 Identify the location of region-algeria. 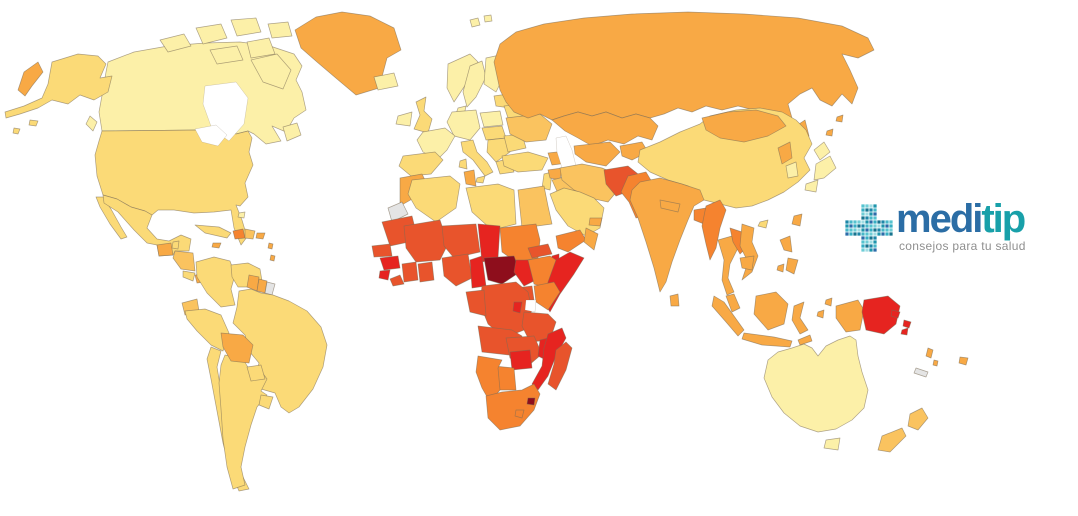
(434, 199).